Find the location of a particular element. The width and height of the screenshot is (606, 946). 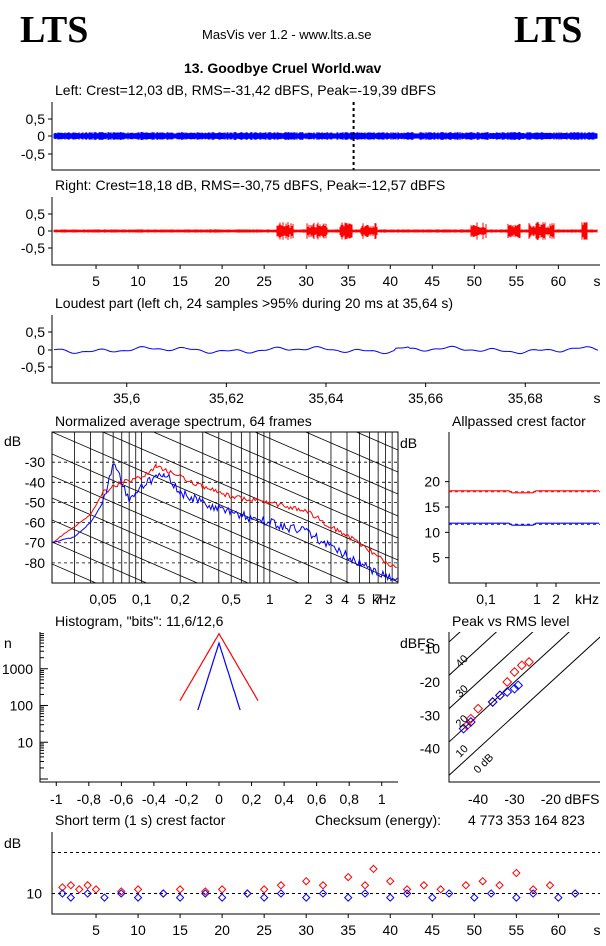

peak-rms-ytick: -20 is located at coordinates (430, 682).